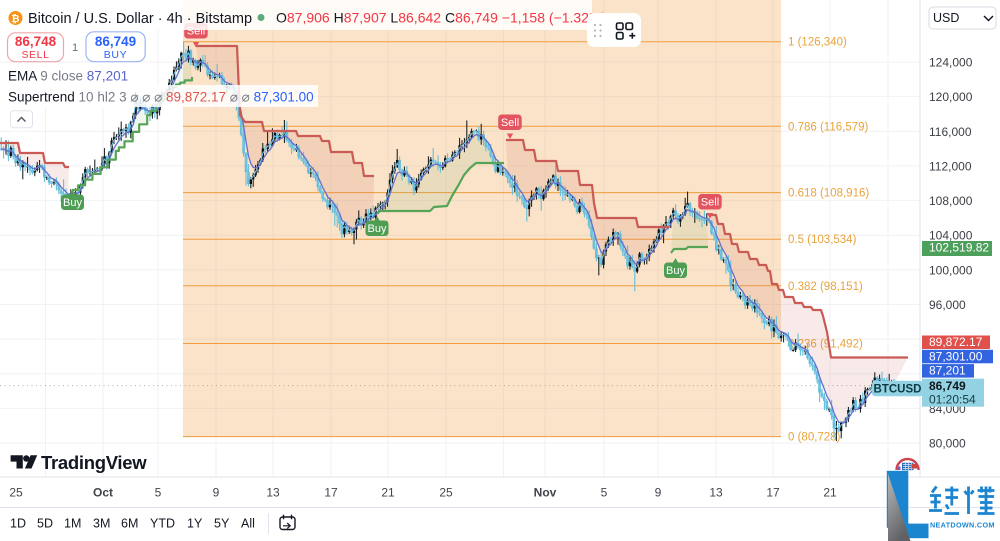 The image size is (1000, 541). I want to click on svg-text: 01:20:54, so click(952, 399).